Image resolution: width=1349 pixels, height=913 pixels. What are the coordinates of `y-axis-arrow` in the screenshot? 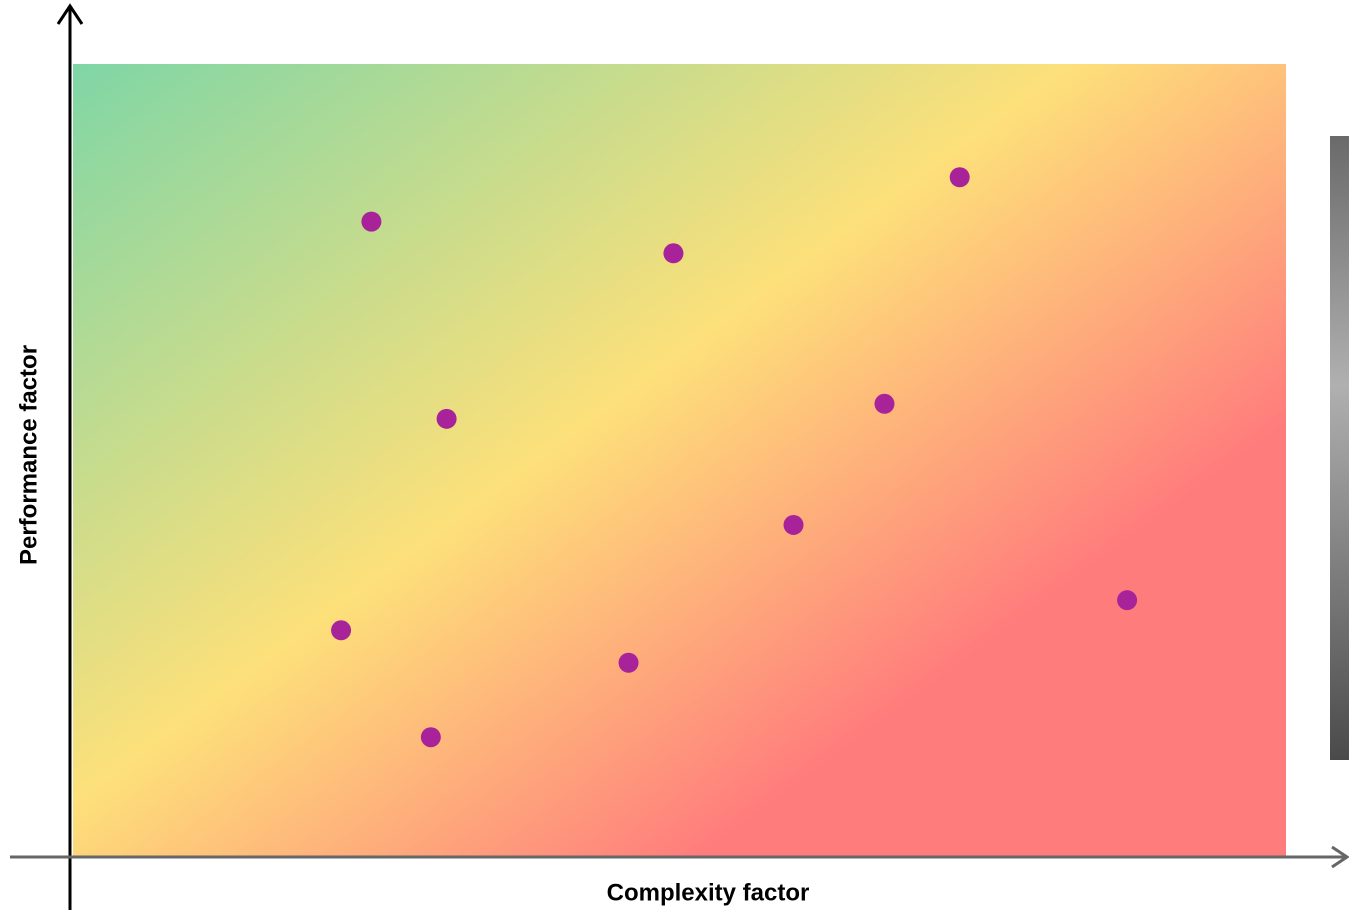 It's located at (70, 14).